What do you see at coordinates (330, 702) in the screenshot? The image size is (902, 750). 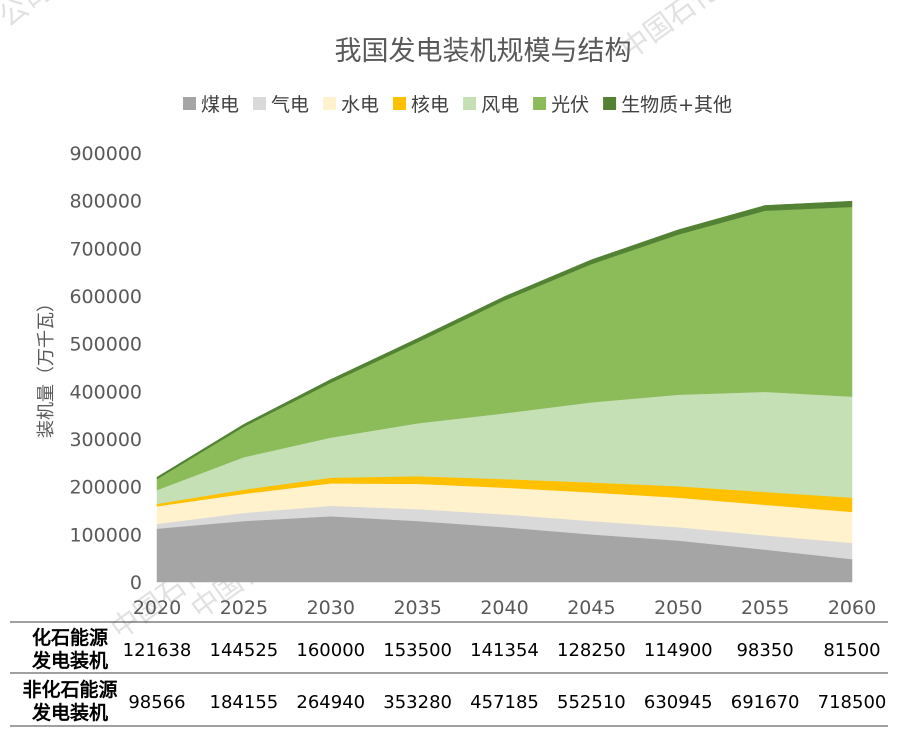 I see `table-cell: 264940` at bounding box center [330, 702].